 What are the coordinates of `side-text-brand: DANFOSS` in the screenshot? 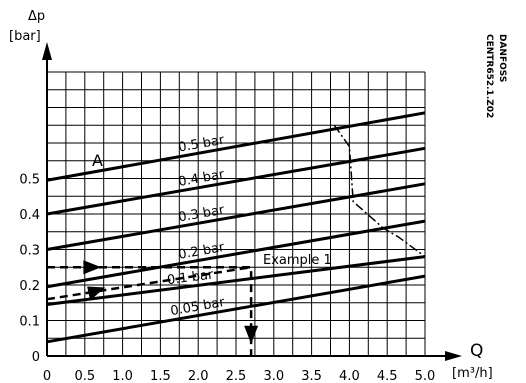 It's located at (502, 58).